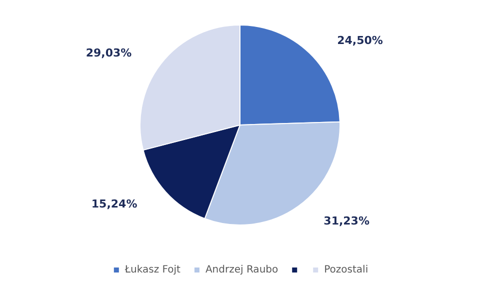 The width and height of the screenshot is (480, 288). I want to click on data-label: 29,03%, so click(109, 53).